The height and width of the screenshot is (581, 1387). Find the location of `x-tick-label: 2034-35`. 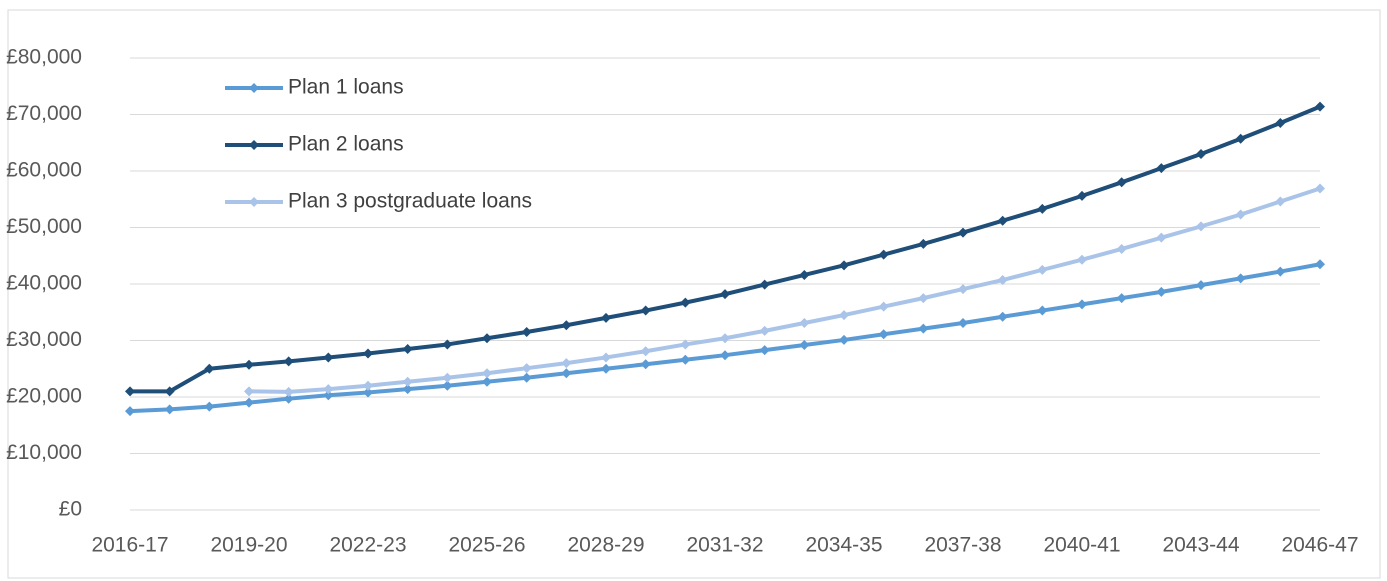

x-tick-label: 2034-35 is located at coordinates (843, 545).